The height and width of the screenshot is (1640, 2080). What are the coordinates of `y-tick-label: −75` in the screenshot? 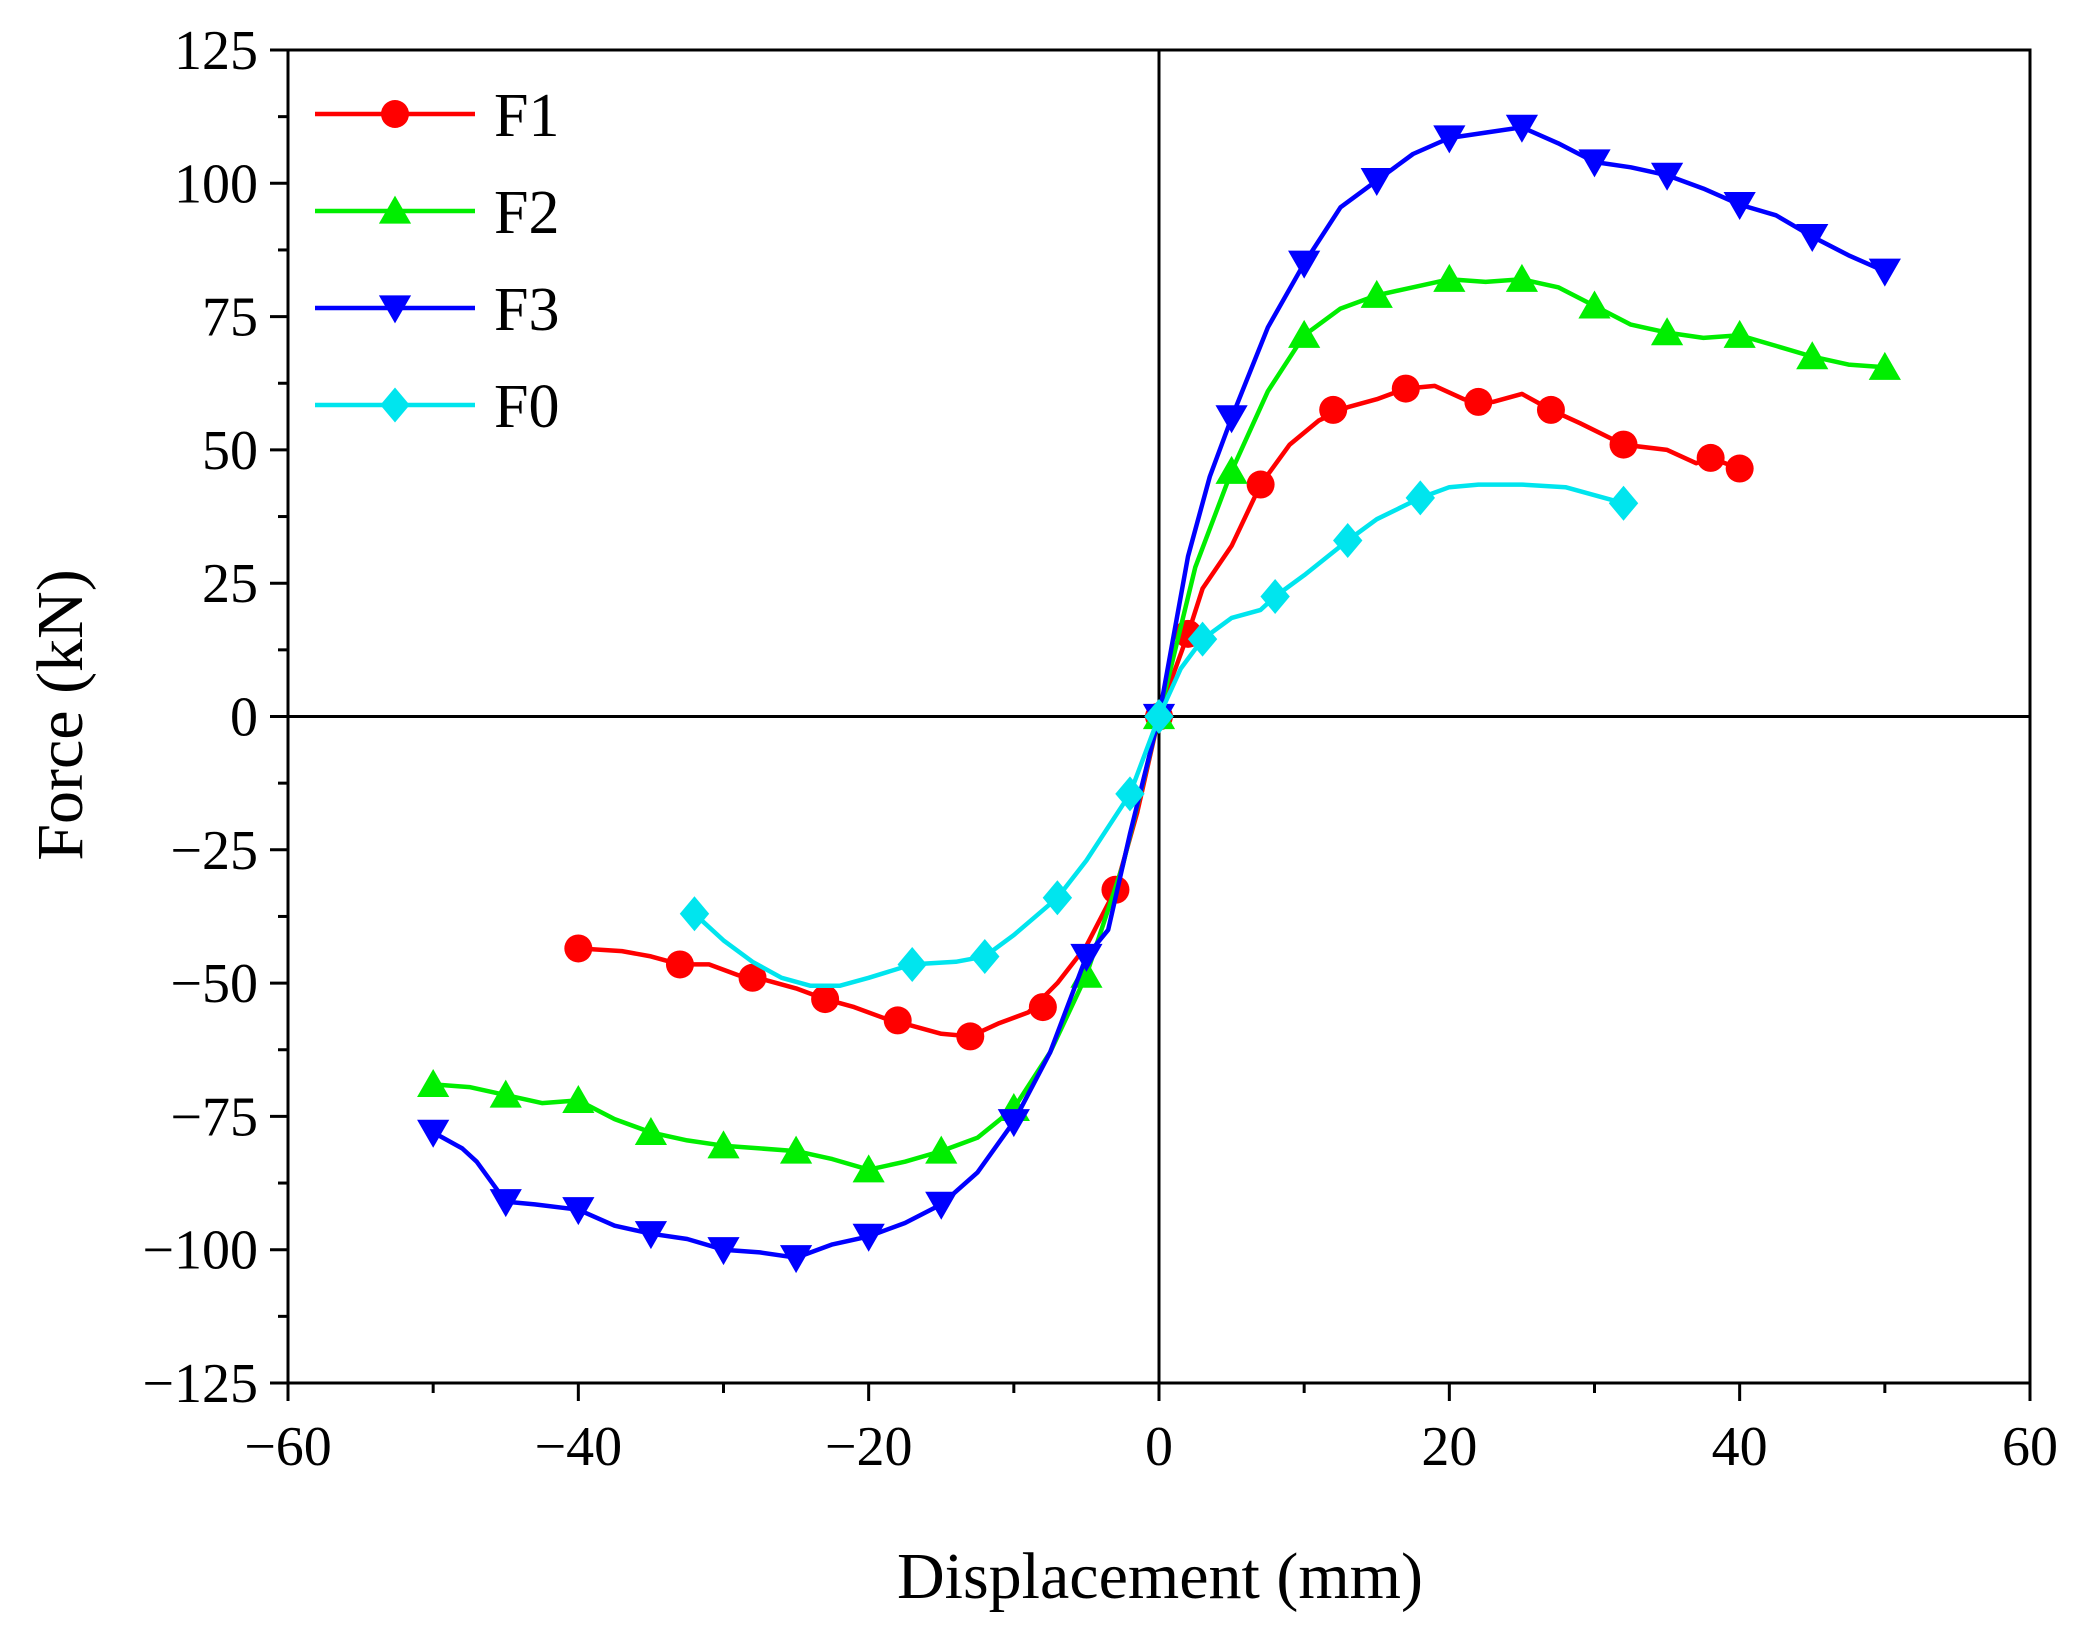 It's located at (214, 1117).